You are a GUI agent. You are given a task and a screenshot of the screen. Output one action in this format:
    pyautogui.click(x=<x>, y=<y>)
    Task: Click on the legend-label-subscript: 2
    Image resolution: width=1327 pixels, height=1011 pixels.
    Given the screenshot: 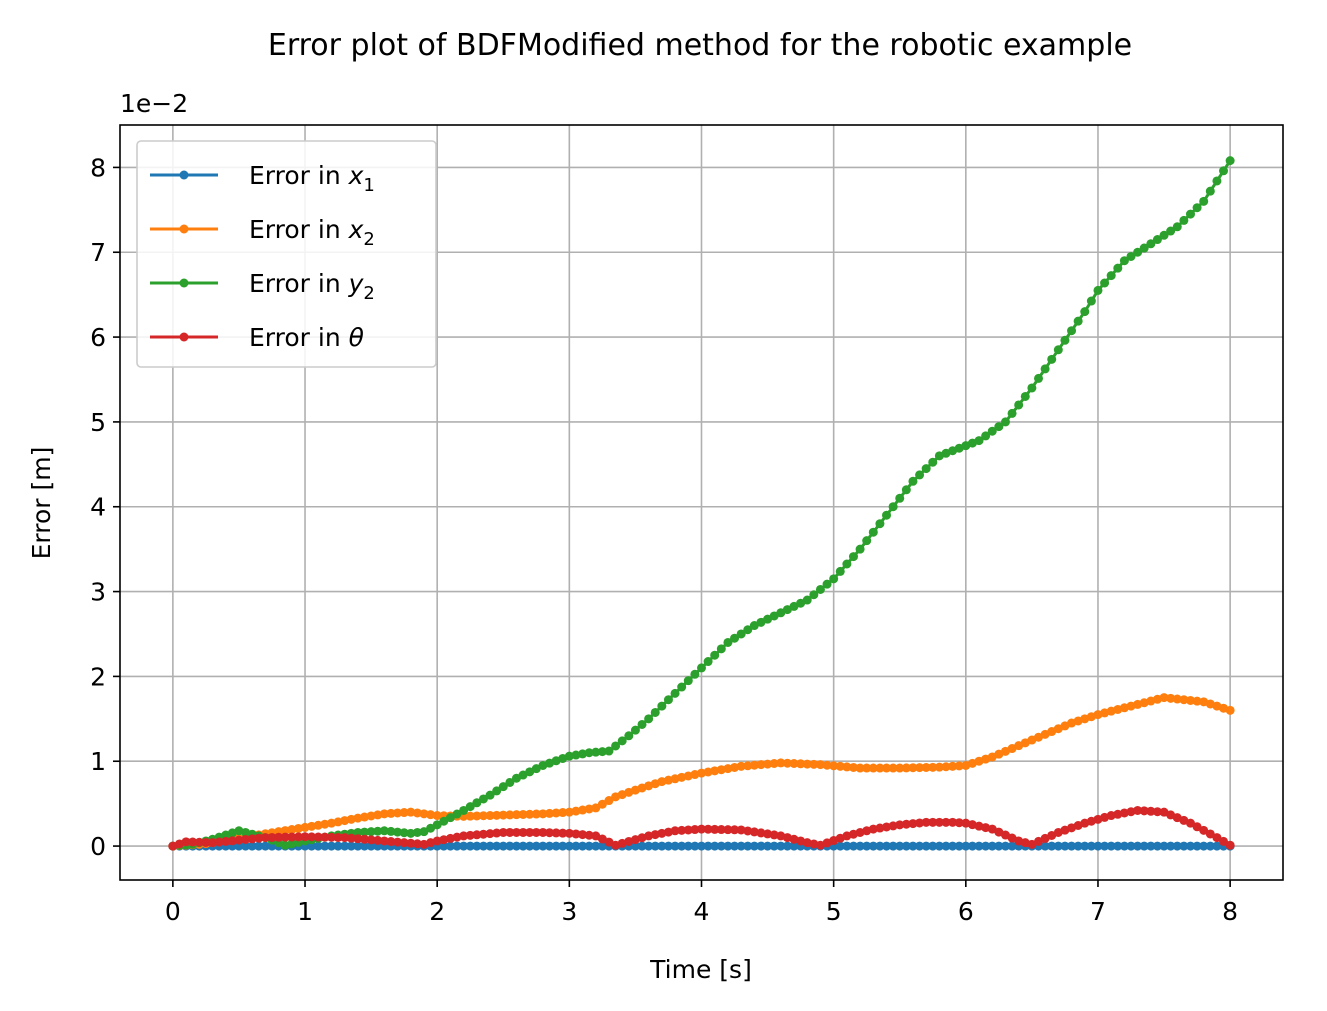 What is the action you would take?
    pyautogui.click(x=368, y=239)
    